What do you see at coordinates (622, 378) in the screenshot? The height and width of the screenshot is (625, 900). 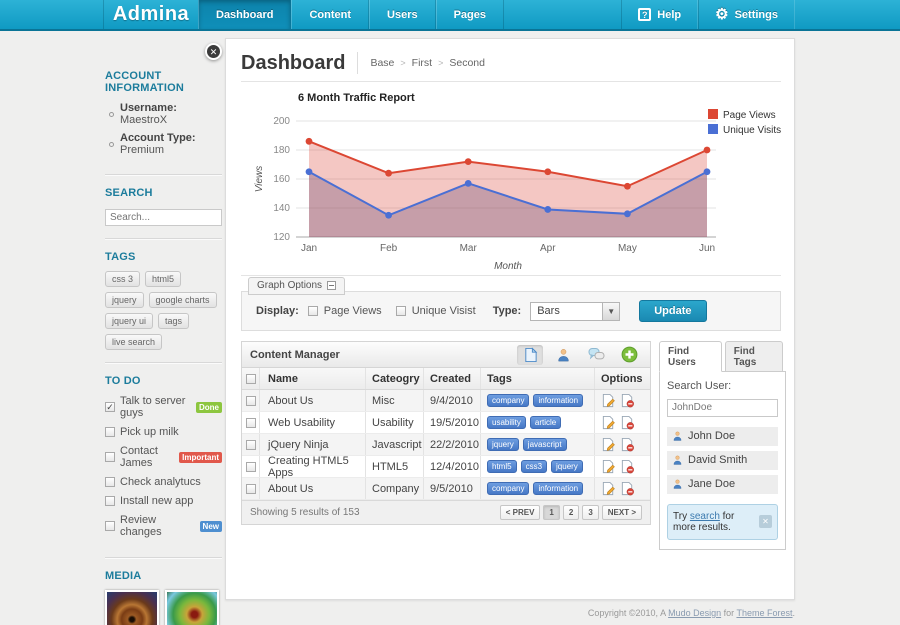 I see `column-options: Options` at bounding box center [622, 378].